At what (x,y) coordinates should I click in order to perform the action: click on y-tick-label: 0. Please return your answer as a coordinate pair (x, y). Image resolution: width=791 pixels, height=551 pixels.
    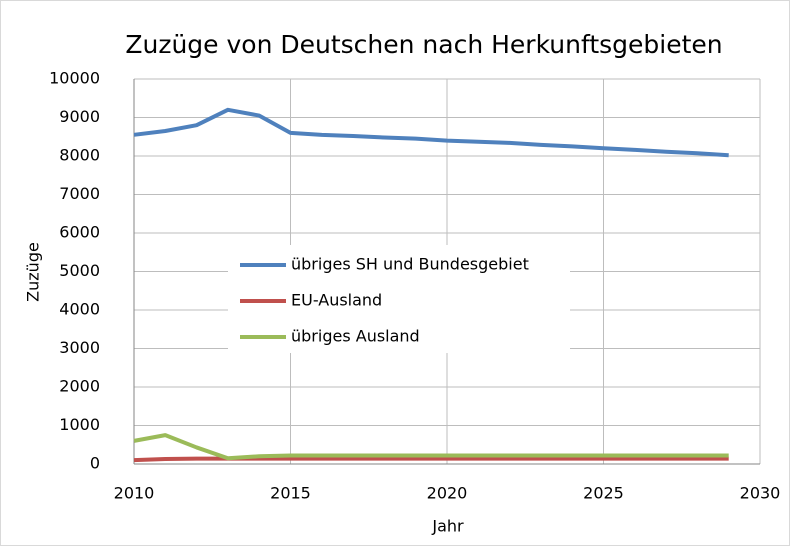
    Looking at the image, I should click on (95, 463).